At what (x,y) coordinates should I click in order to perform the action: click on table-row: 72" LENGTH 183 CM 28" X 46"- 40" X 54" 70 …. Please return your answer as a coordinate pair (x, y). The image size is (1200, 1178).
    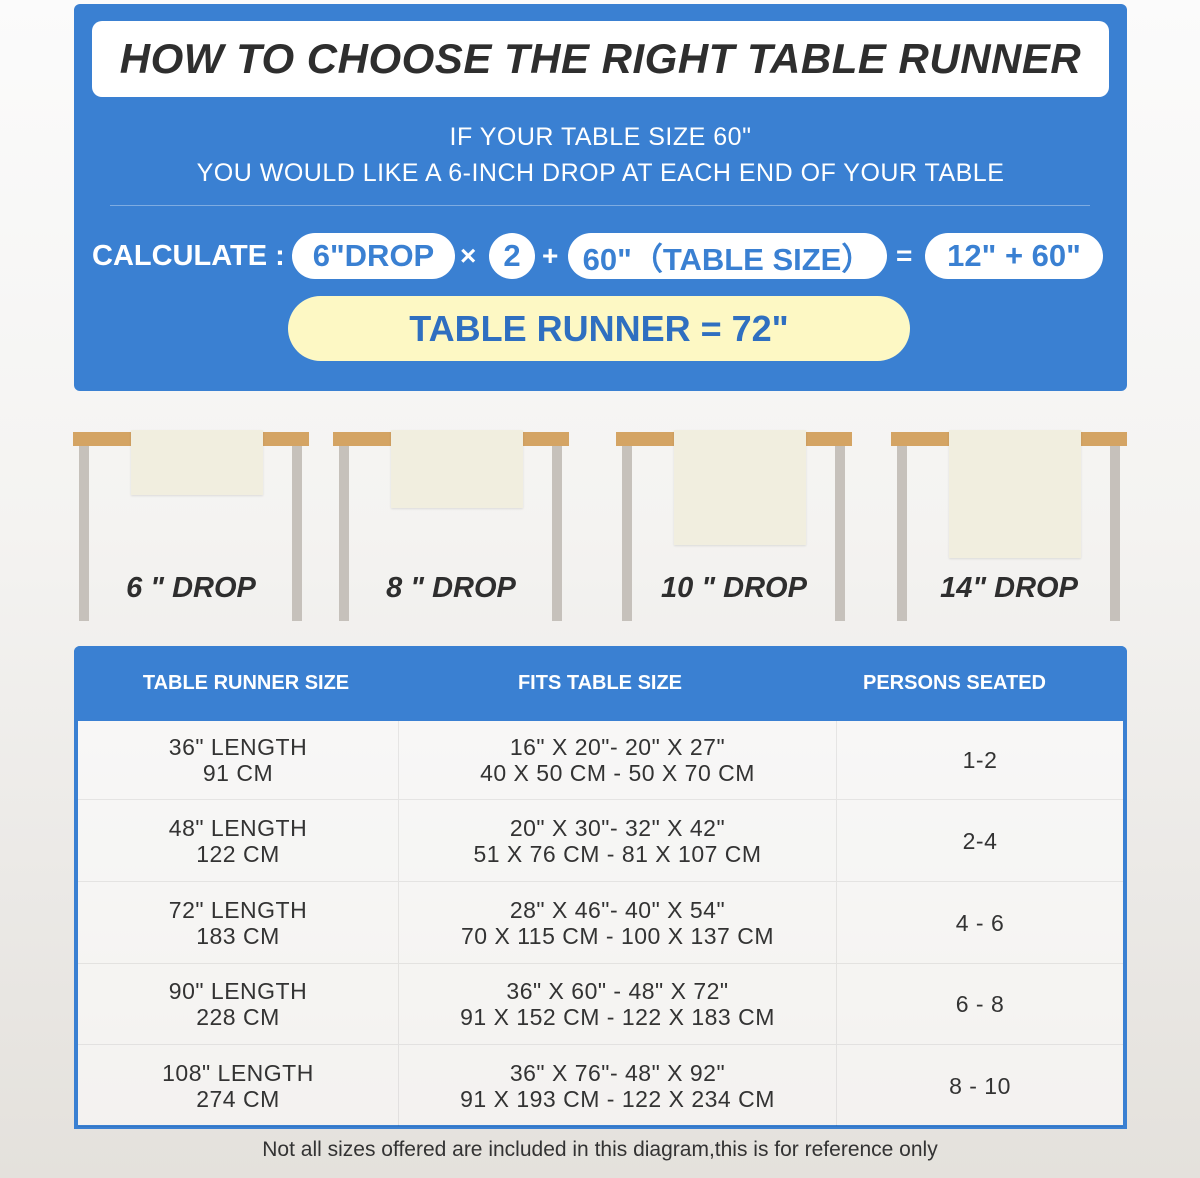
    Looking at the image, I should click on (600, 923).